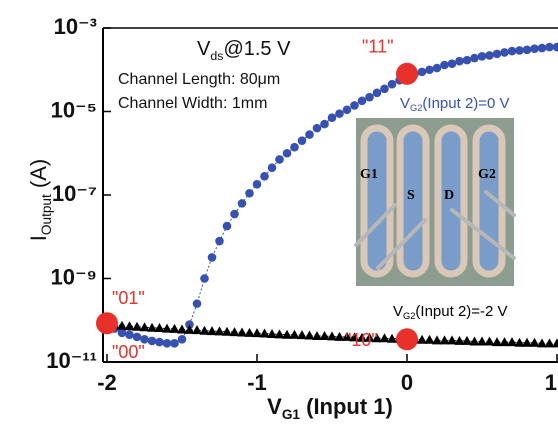 The width and height of the screenshot is (558, 425). Describe the element at coordinates (204, 49) in the screenshot. I see `annotation-part: V` at that location.